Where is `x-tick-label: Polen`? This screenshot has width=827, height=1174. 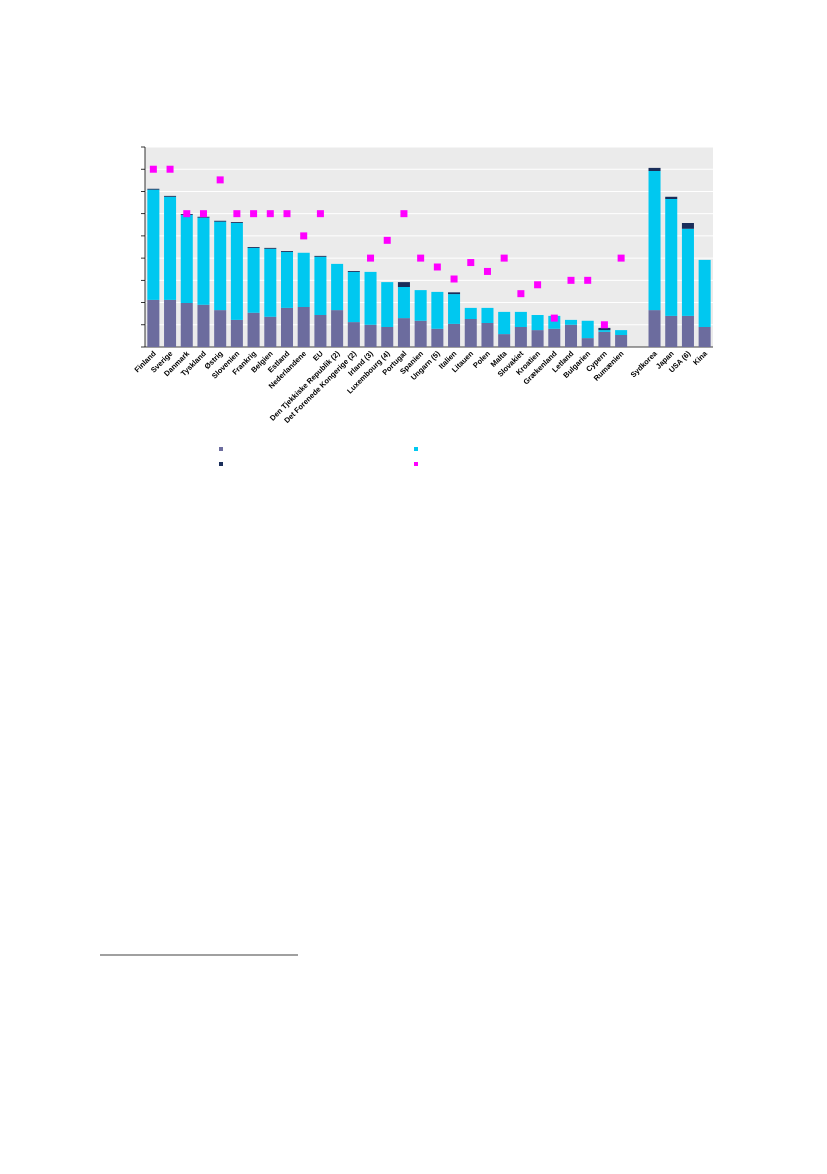 x-tick-label: Polen is located at coordinates (481, 359).